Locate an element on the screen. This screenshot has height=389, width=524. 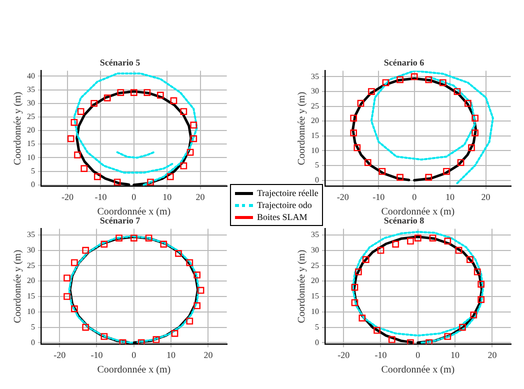
chart-title: Scénario 8 is located at coordinates (404, 221).